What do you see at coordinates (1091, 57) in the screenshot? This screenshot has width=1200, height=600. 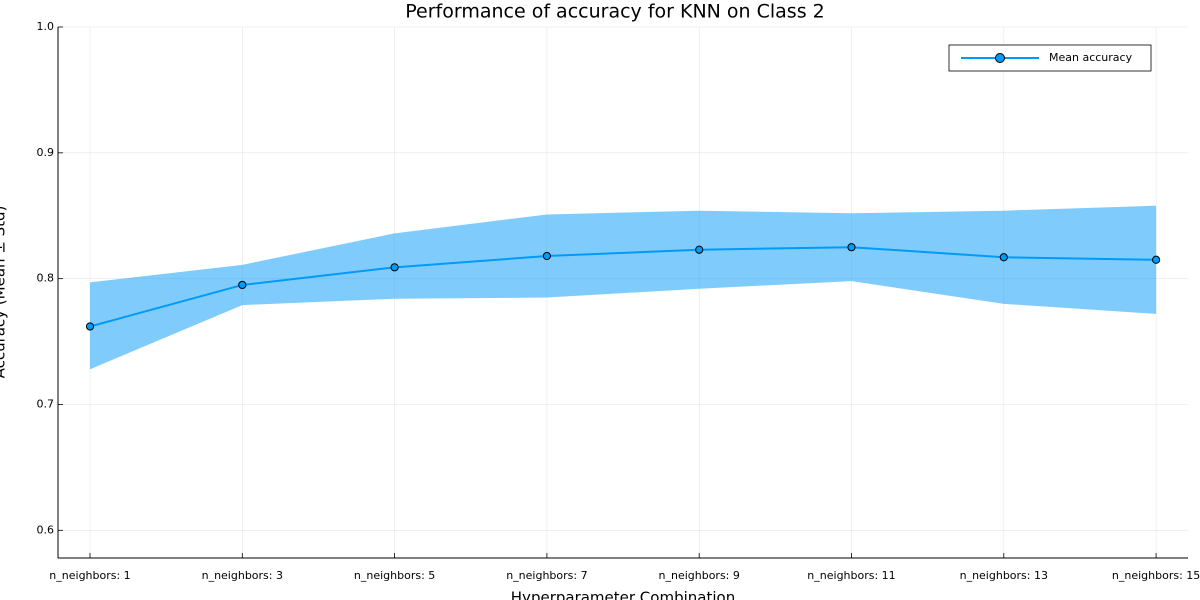 I see `legend-label: Mean accuracy` at bounding box center [1091, 57].